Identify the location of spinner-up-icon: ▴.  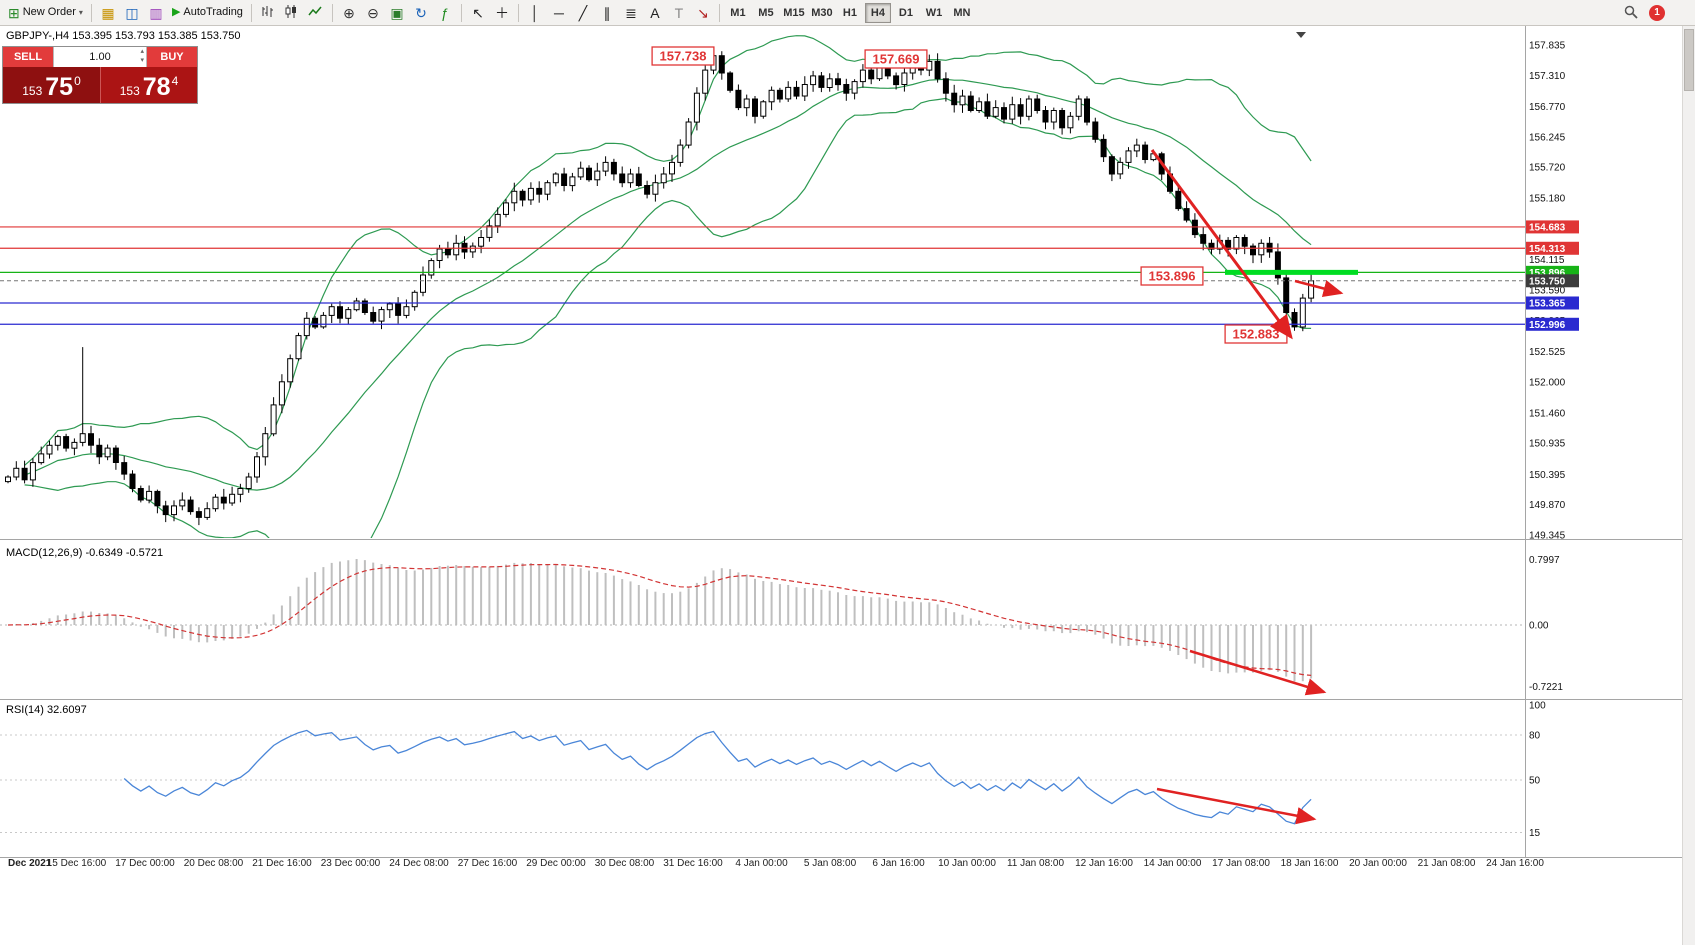
(142, 51).